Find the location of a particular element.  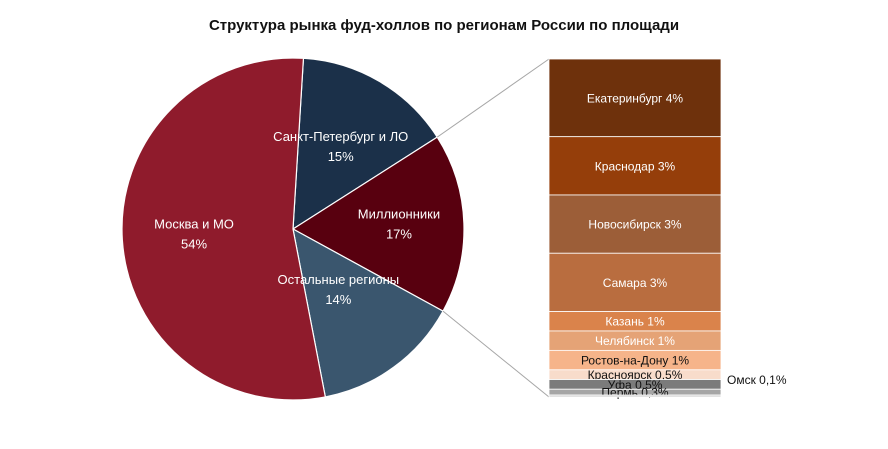

slice-value-label: 54% is located at coordinates (194, 243).